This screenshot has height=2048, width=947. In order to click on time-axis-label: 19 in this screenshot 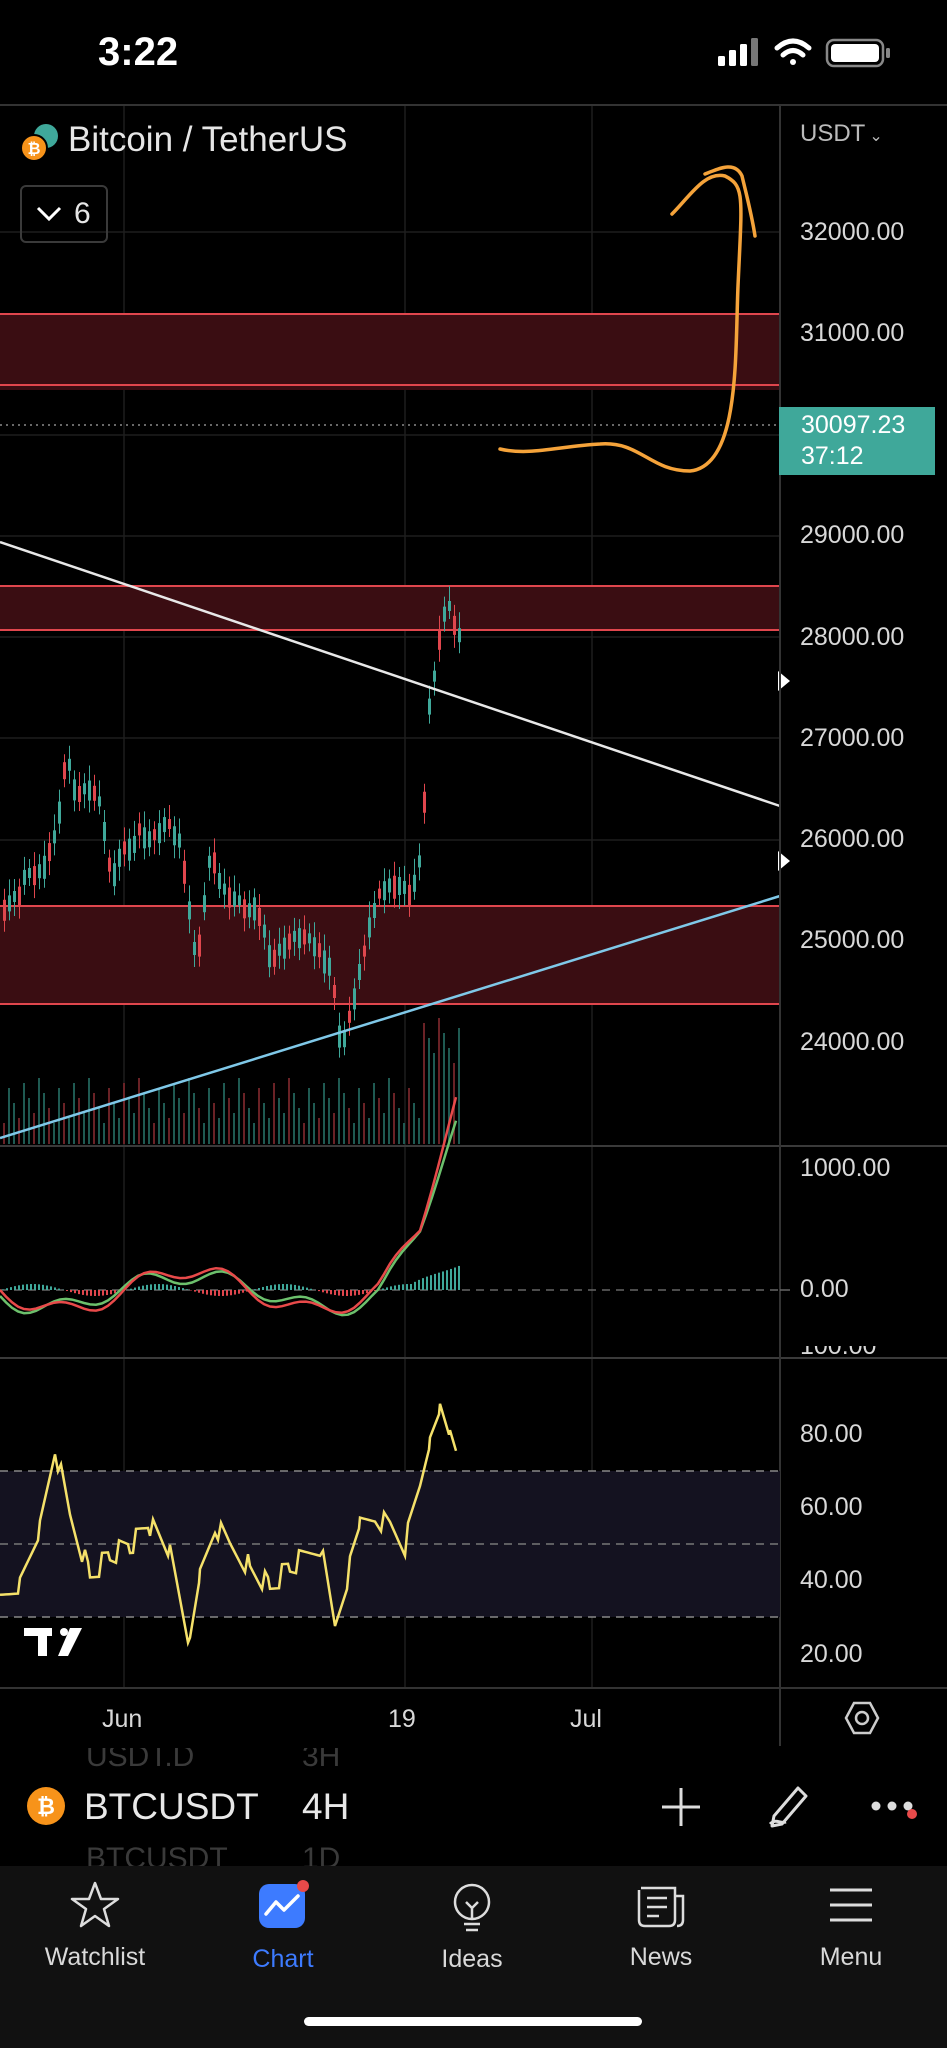, I will do `click(402, 1719)`.